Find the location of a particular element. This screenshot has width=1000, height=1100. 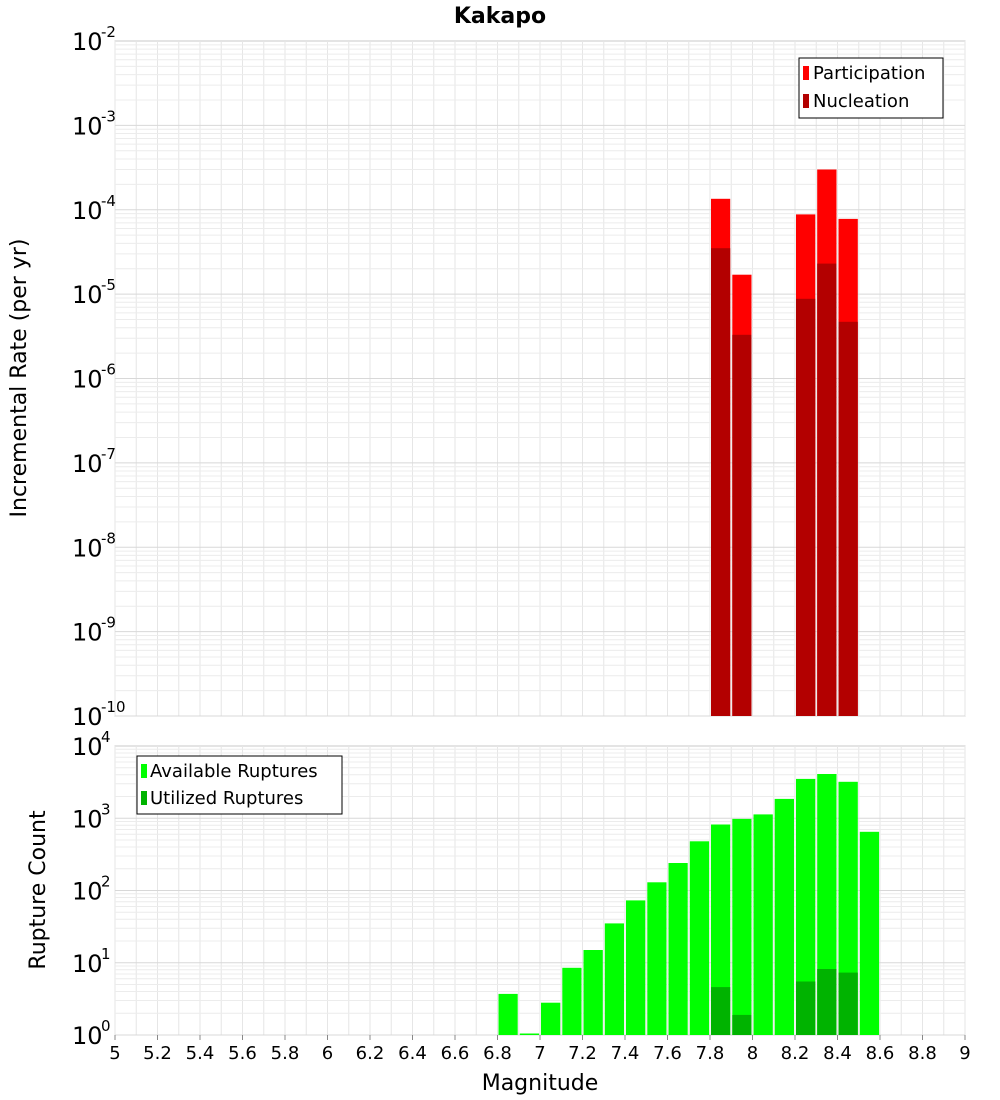

x-tick-label: 7.4 is located at coordinates (625, 1053).